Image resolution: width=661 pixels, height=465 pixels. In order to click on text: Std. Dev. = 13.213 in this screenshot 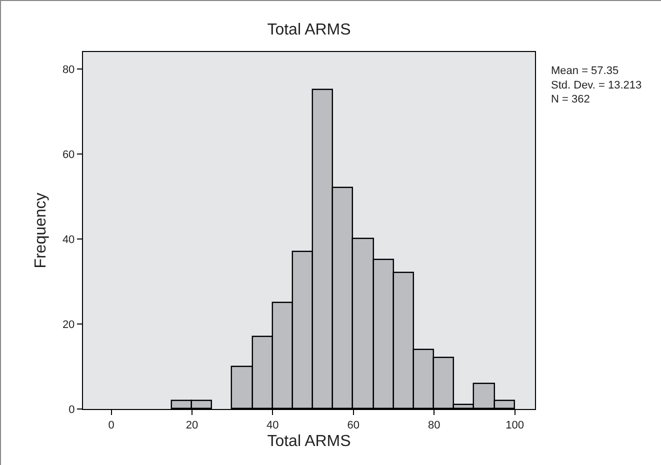, I will do `click(596, 85)`.